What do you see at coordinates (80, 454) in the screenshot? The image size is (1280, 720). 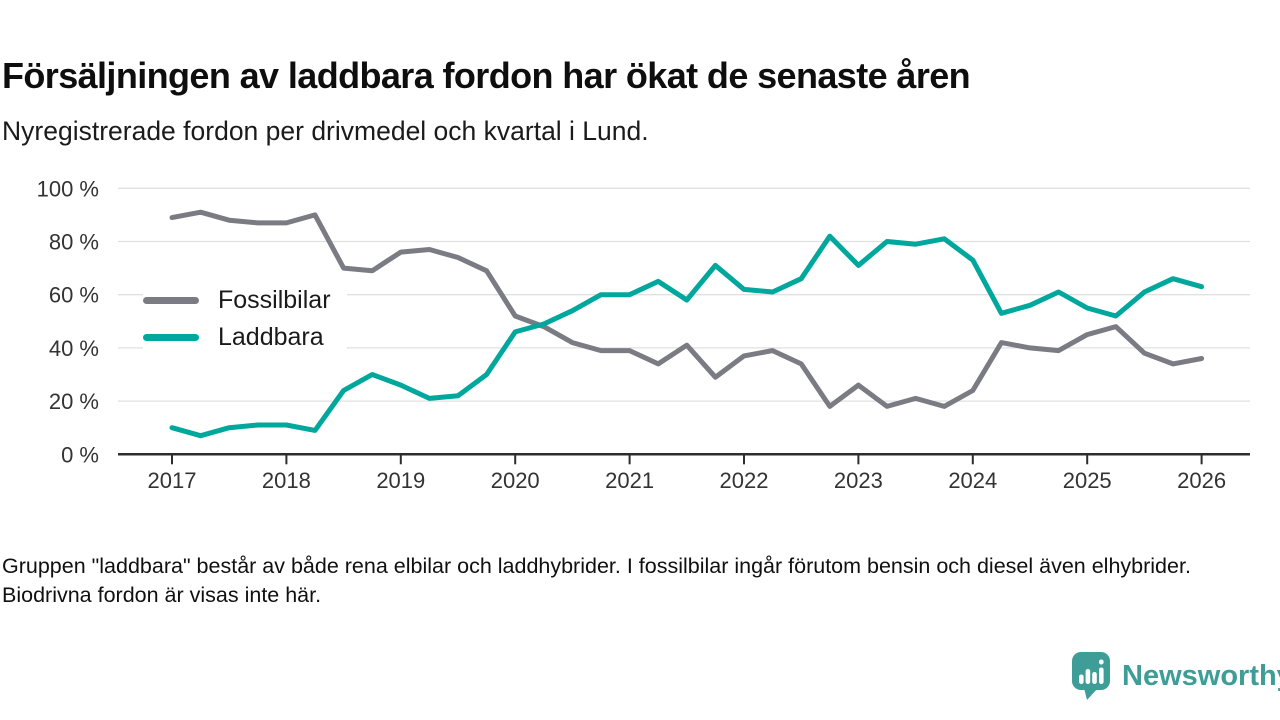 I see `y-tick-label: 0 %` at bounding box center [80, 454].